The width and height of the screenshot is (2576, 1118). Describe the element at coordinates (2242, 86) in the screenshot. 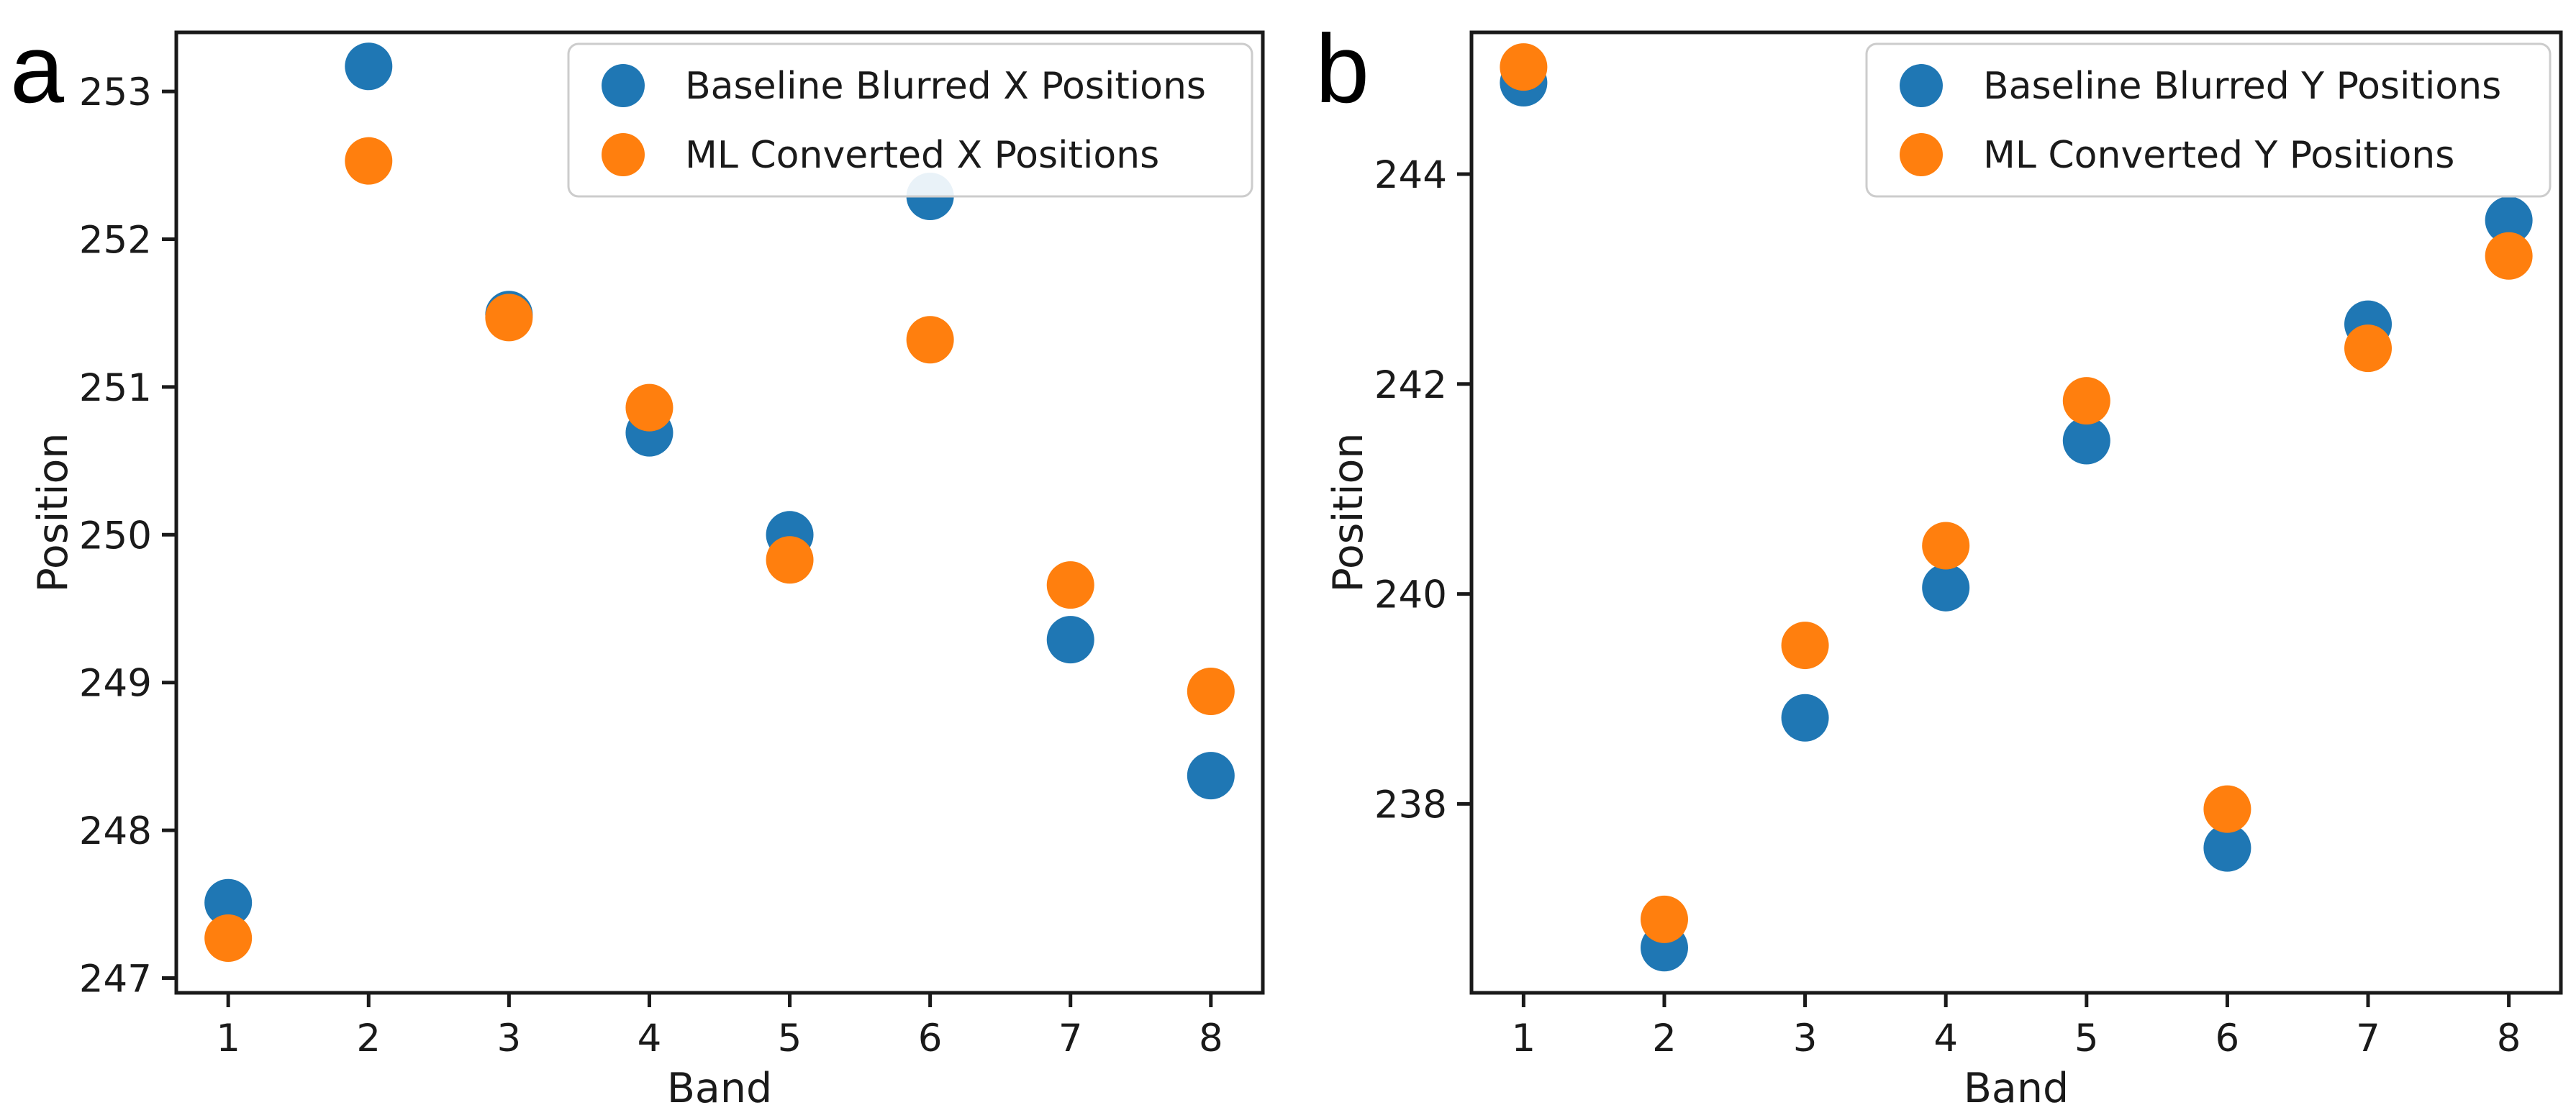

I see `legend-label: Baseline Blurred Y Positions` at that location.